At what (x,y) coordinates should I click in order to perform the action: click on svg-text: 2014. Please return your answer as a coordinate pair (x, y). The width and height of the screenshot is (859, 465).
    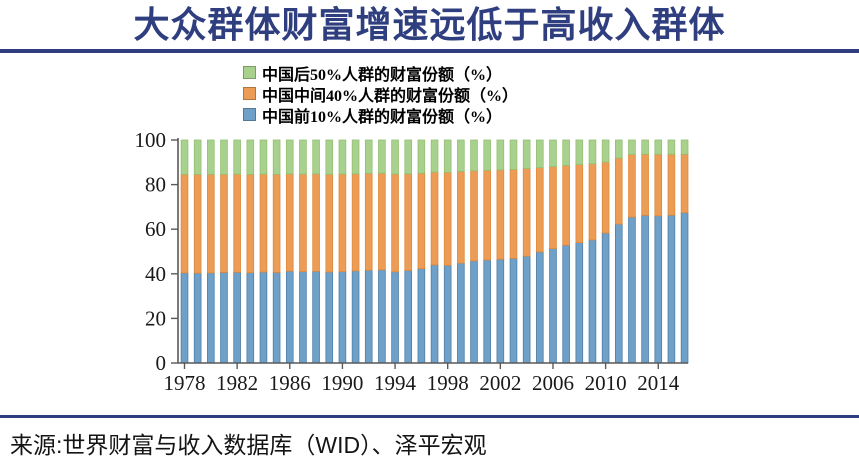
    Looking at the image, I should click on (658, 383).